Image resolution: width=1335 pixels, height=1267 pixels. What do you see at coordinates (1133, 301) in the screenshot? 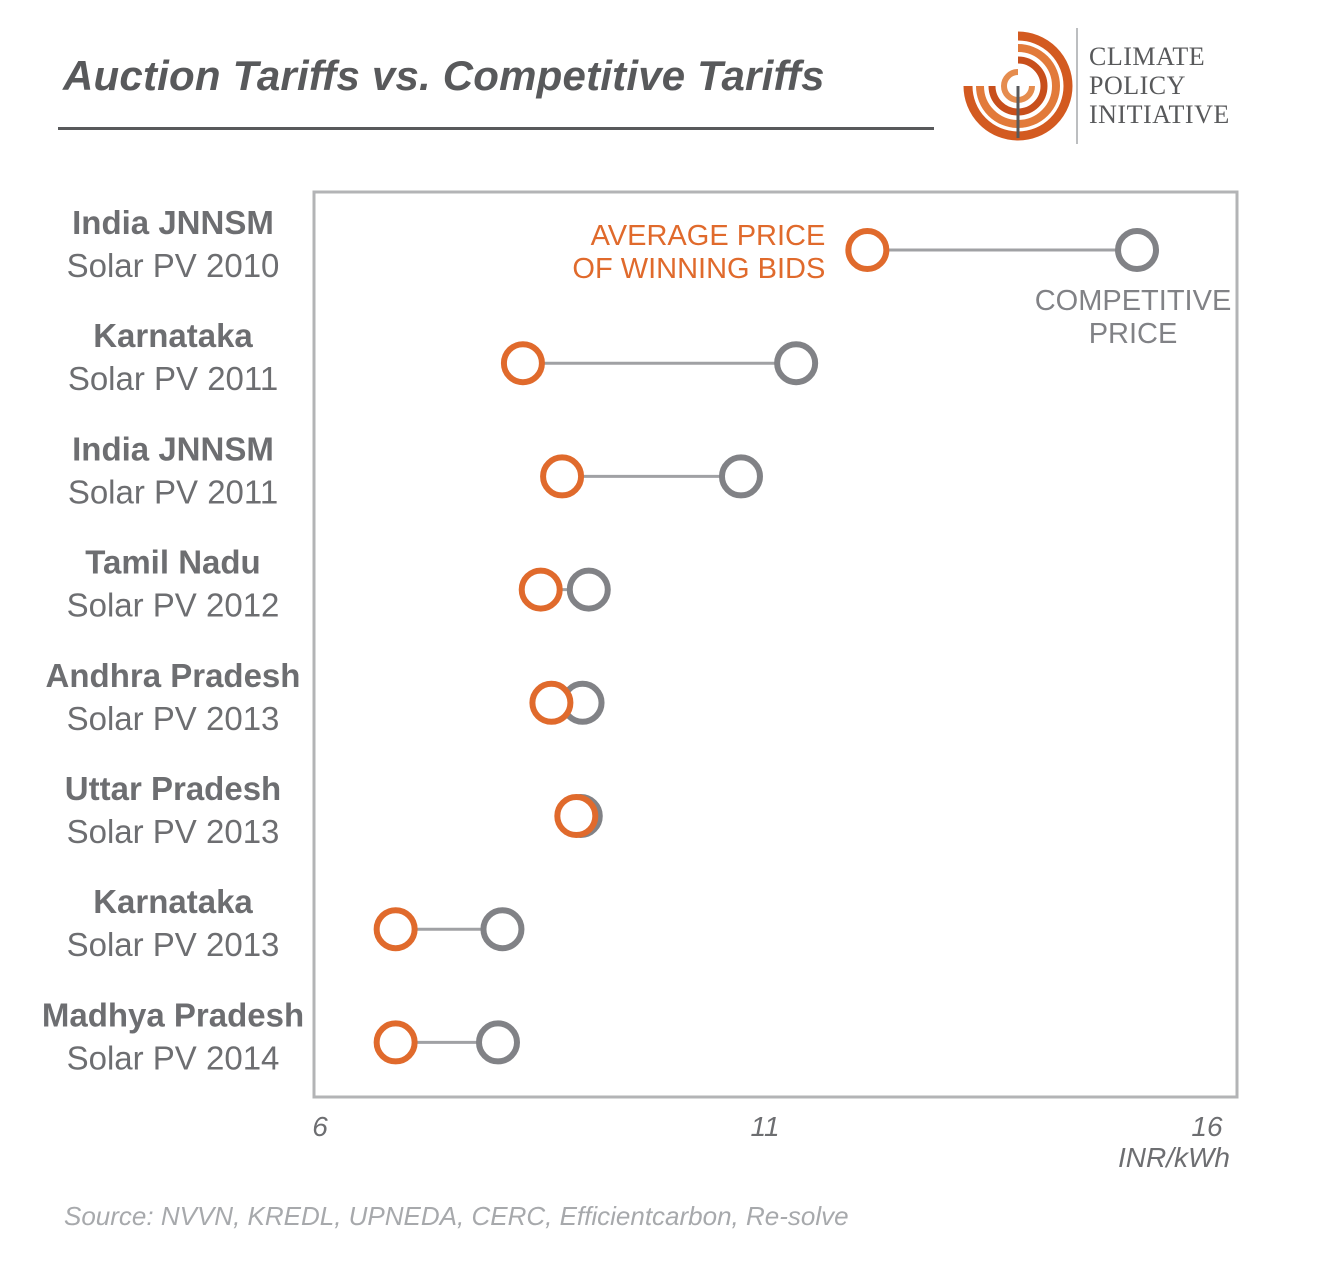
I see `annotation-competitive-price: COMPETITIVE` at bounding box center [1133, 301].